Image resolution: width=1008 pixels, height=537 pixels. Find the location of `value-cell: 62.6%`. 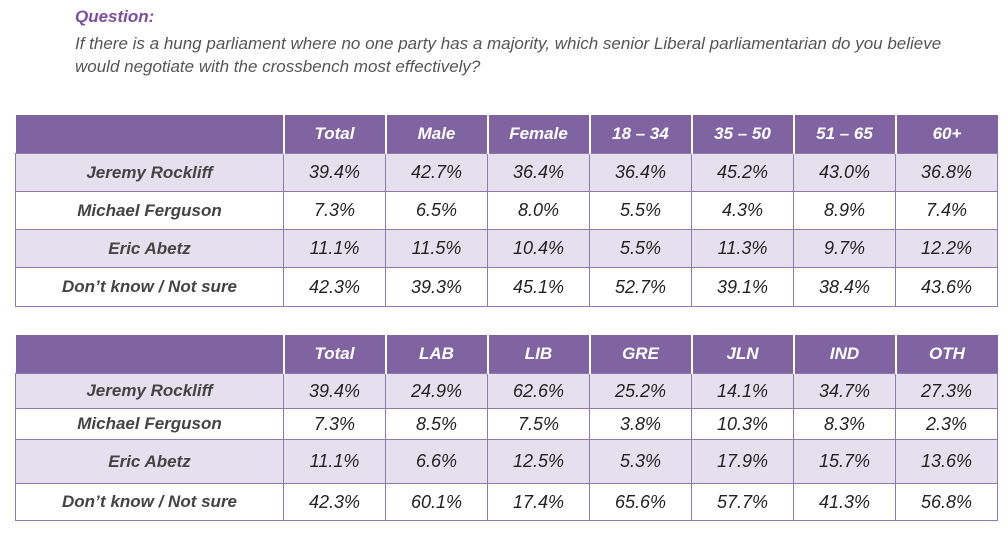

value-cell: 62.6% is located at coordinates (538, 391).